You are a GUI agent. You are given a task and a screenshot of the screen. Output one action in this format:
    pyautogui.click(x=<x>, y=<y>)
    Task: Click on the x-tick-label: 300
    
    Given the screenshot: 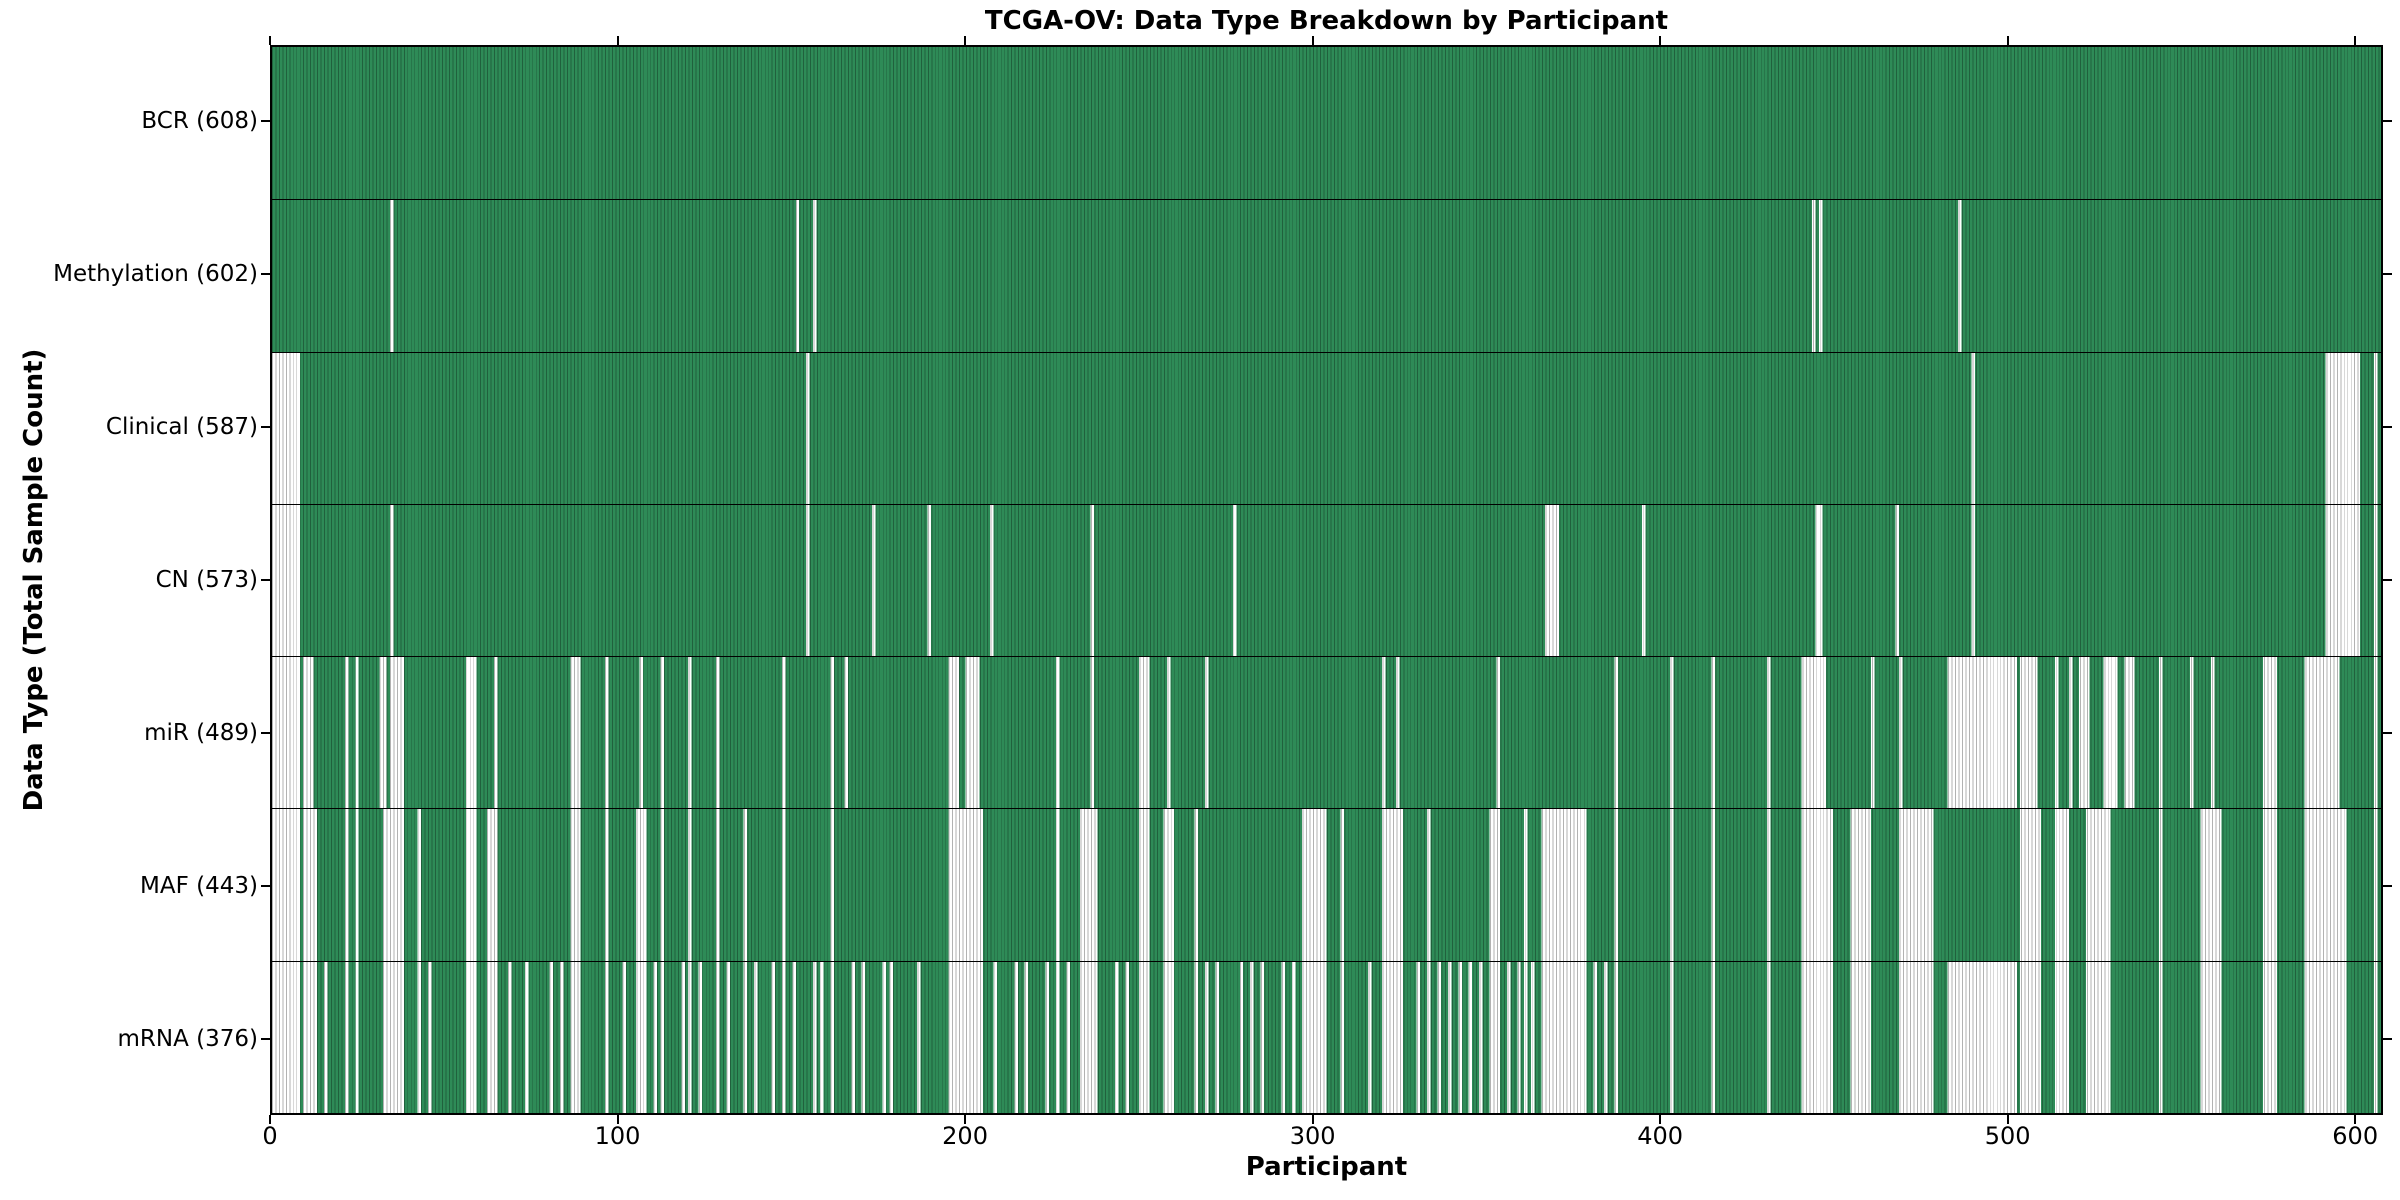 What is the action you would take?
    pyautogui.click(x=1312, y=1136)
    